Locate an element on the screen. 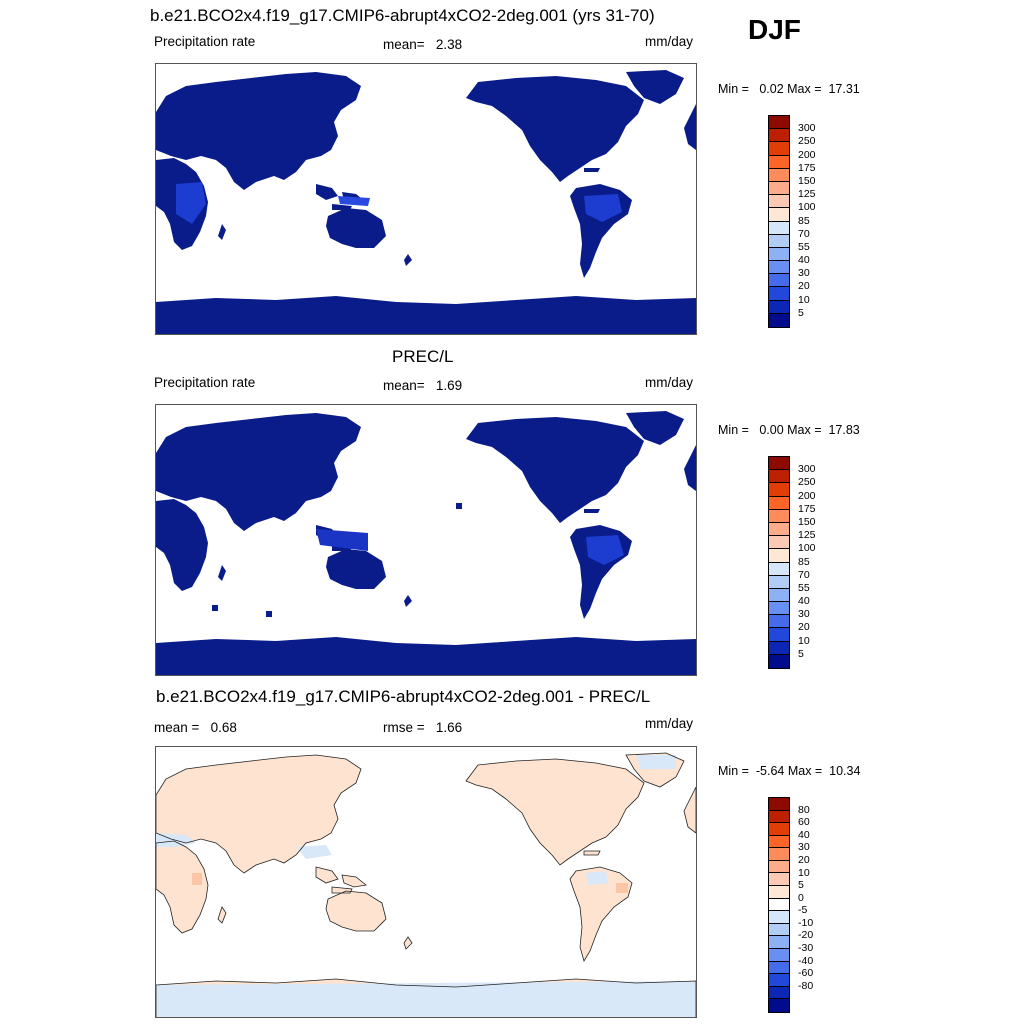 Image resolution: width=1024 pixels, height=1024 pixels. colorbar-tick-label: -40 is located at coordinates (806, 960).